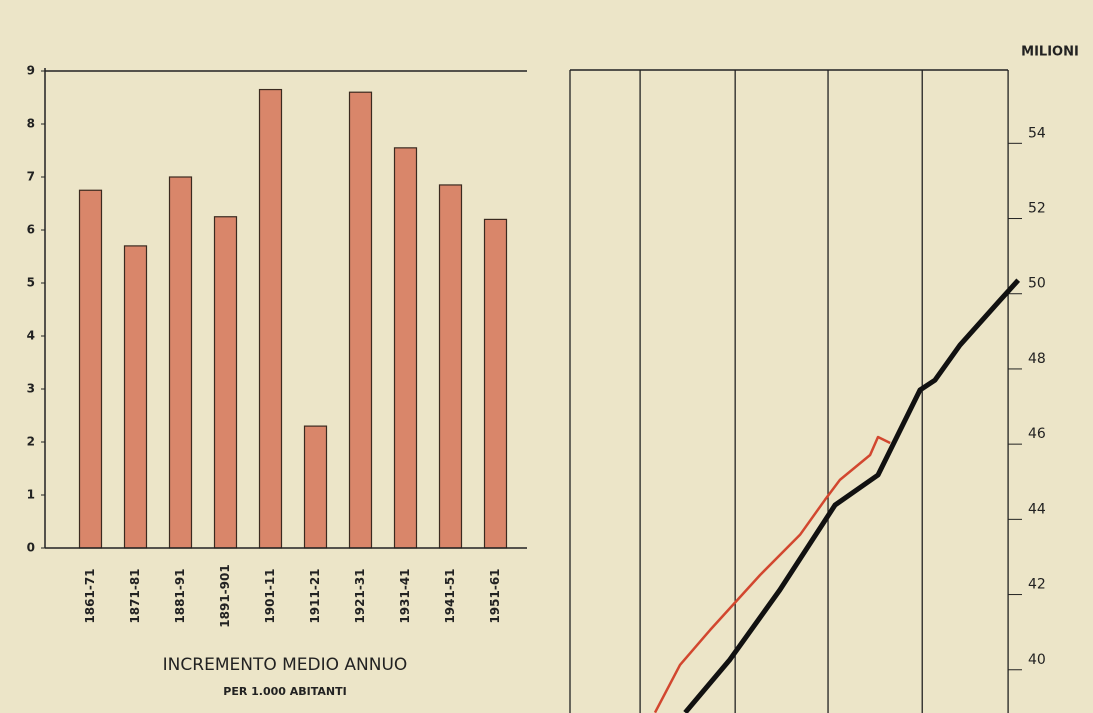  I want to click on y-axis-label: MILIONI, so click(1050, 52).